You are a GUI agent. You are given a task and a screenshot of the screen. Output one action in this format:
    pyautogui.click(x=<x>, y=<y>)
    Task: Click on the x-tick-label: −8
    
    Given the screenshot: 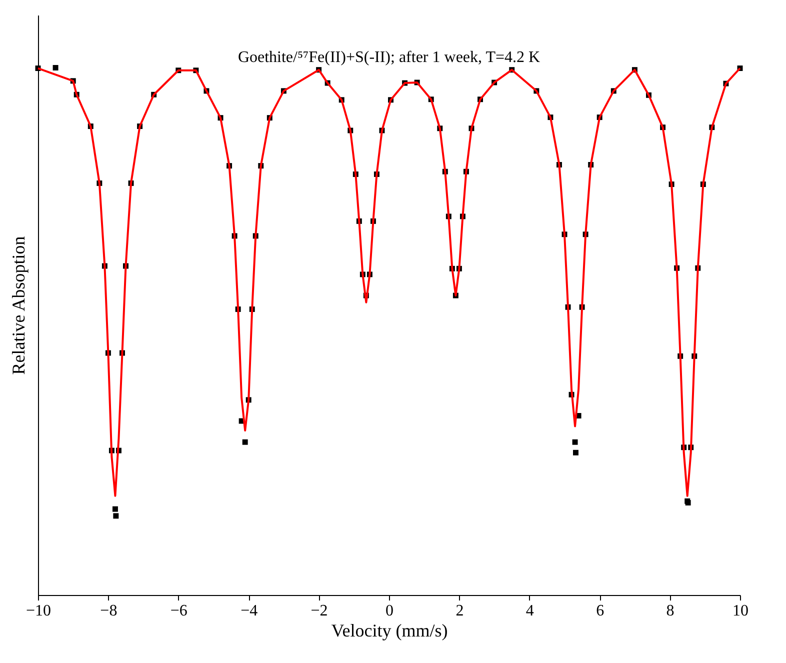 What is the action you would take?
    pyautogui.click(x=109, y=611)
    